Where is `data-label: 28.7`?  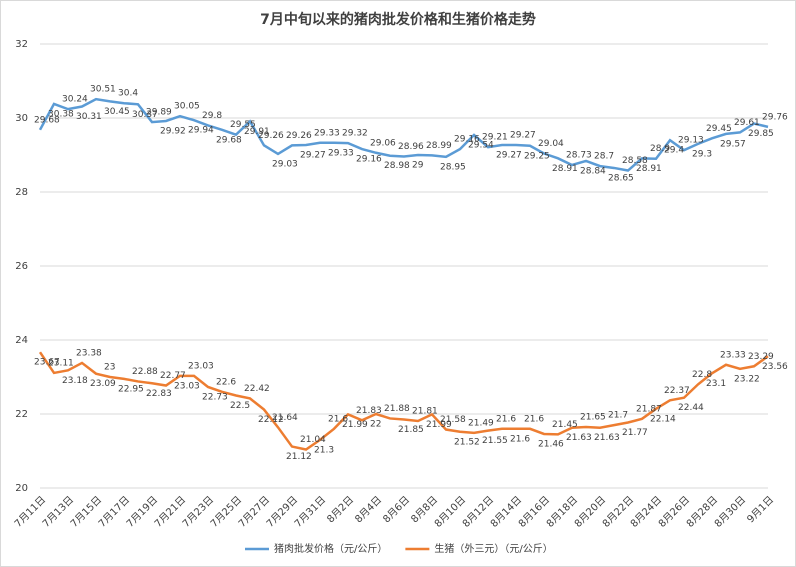 data-label: 28.7 is located at coordinates (604, 157).